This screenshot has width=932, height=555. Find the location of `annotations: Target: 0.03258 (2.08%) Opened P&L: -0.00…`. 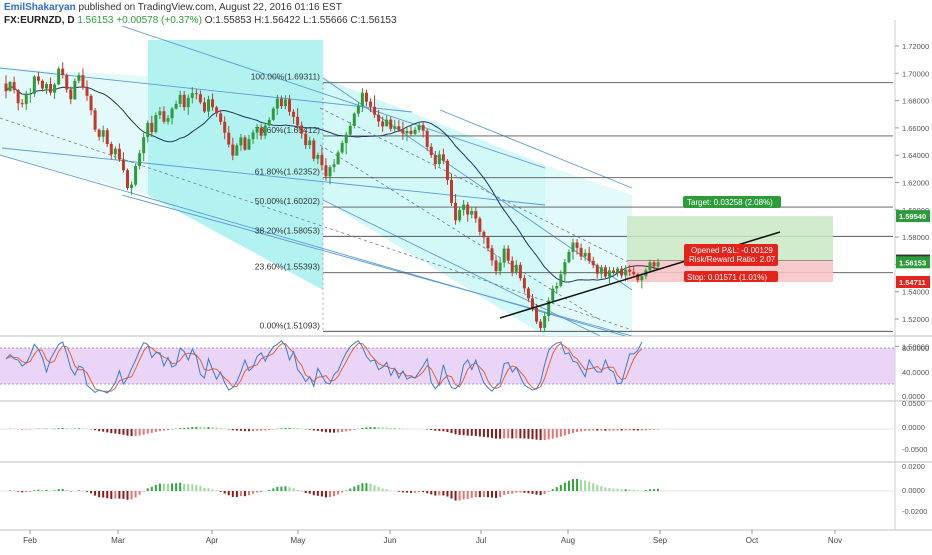

annotations: Target: 0.03258 (2.08%) Opened P&L: -0.00… is located at coordinates (732, 239).